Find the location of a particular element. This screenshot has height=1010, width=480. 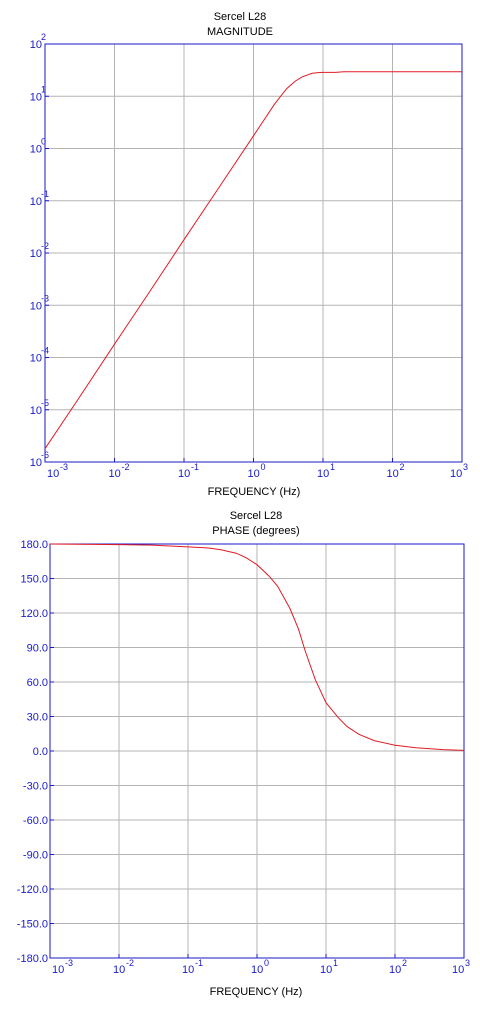

magnitude-y-tick-exponent: 2 is located at coordinates (43, 37).